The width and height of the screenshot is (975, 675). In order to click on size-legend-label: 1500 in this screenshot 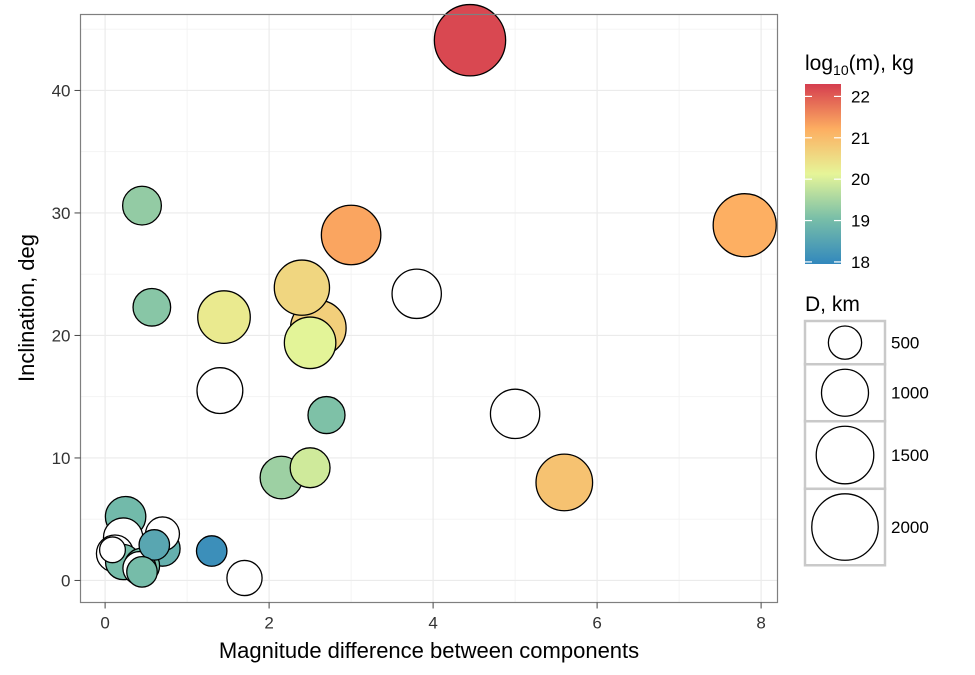, I will do `click(910, 455)`.